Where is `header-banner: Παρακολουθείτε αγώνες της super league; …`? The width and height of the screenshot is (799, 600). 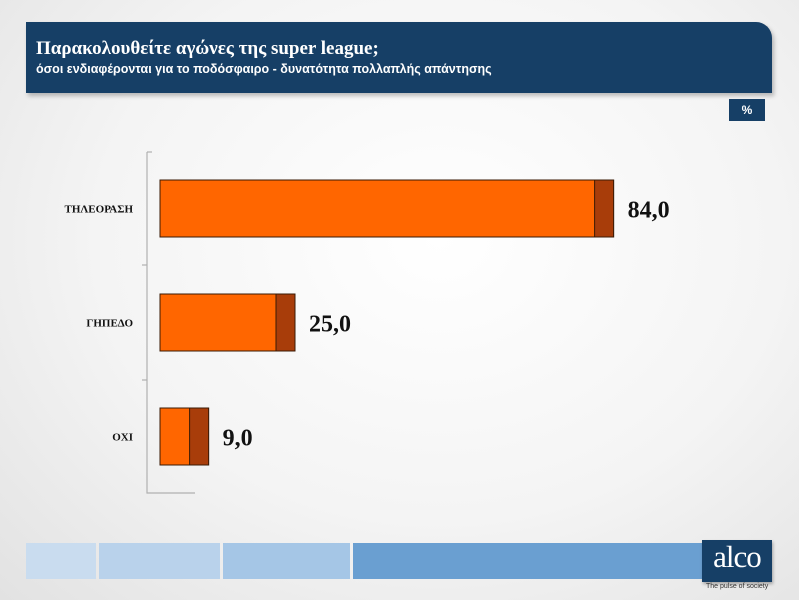 header-banner: Παρακολουθείτε αγώνες της super league; … is located at coordinates (399, 57).